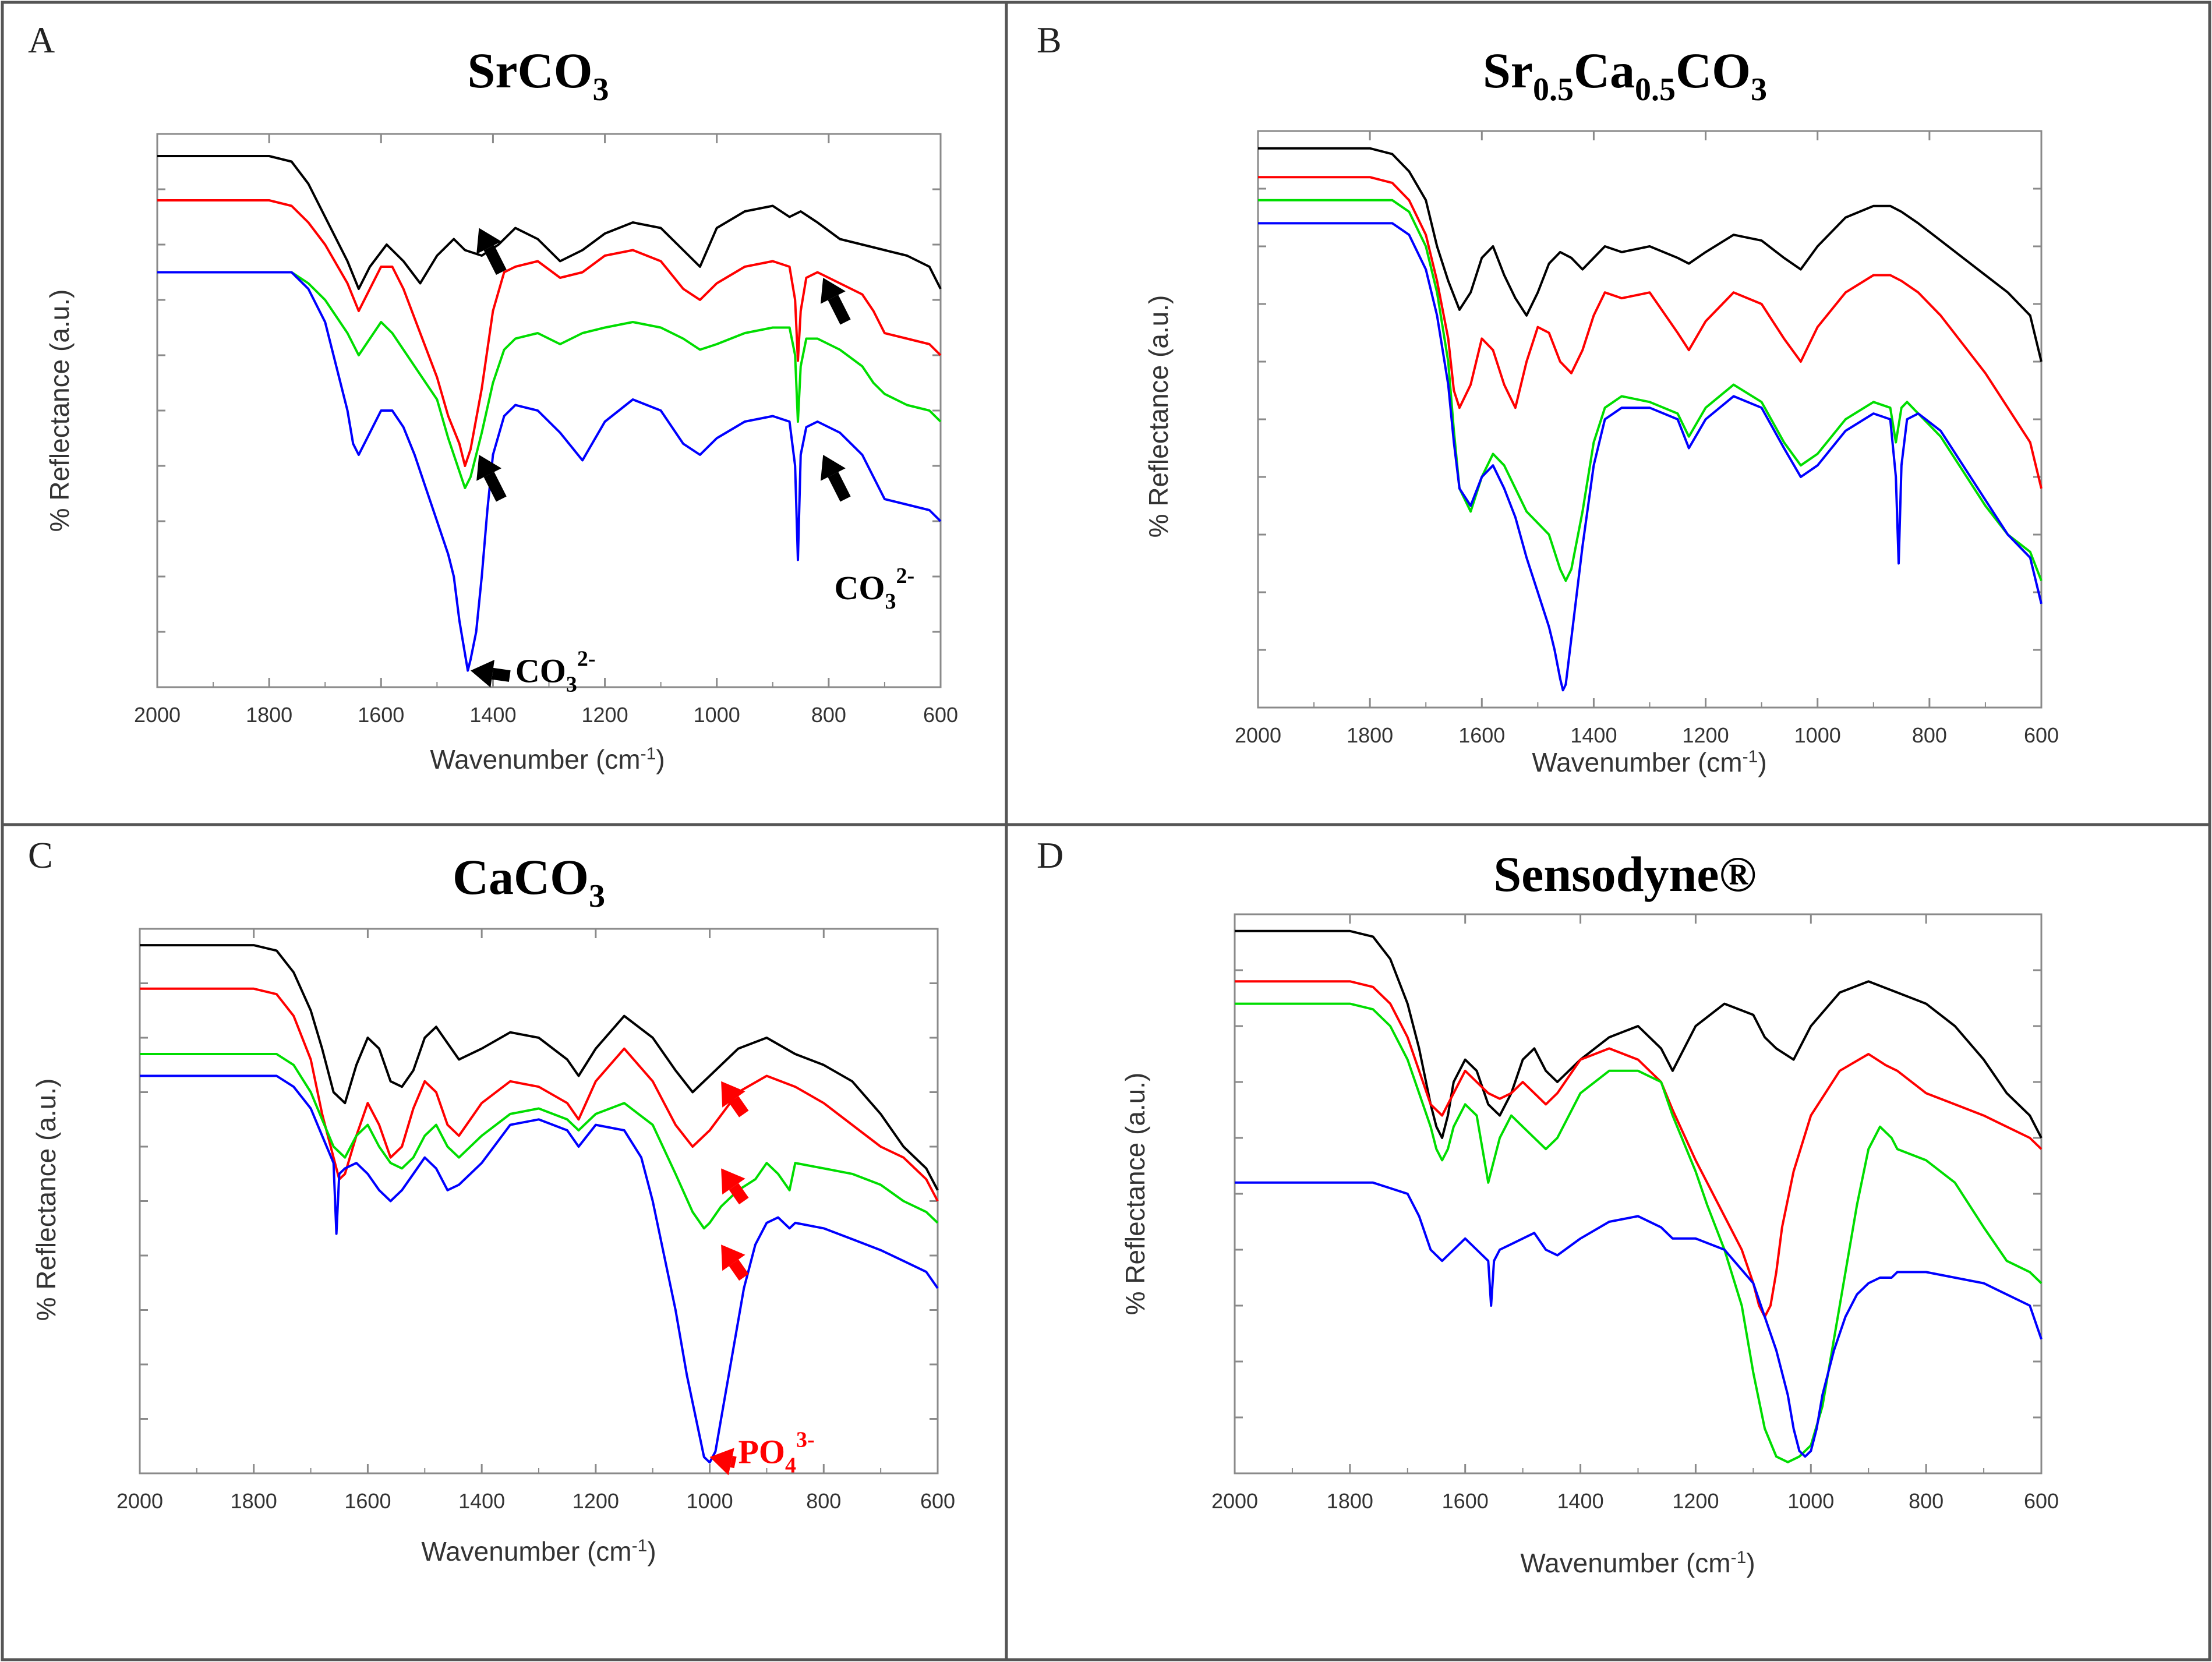 The width and height of the screenshot is (2212, 1662). I want to click on annotation-label: PO43-, so click(777, 1453).